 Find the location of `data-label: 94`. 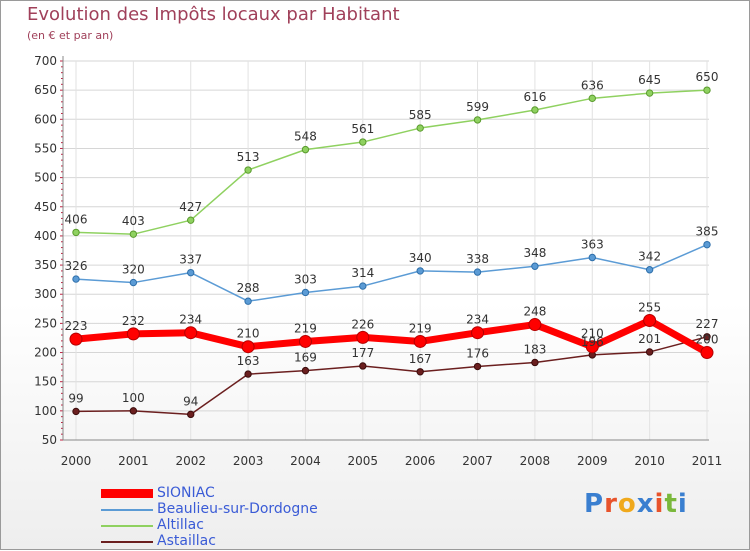

data-label: 94 is located at coordinates (190, 401).